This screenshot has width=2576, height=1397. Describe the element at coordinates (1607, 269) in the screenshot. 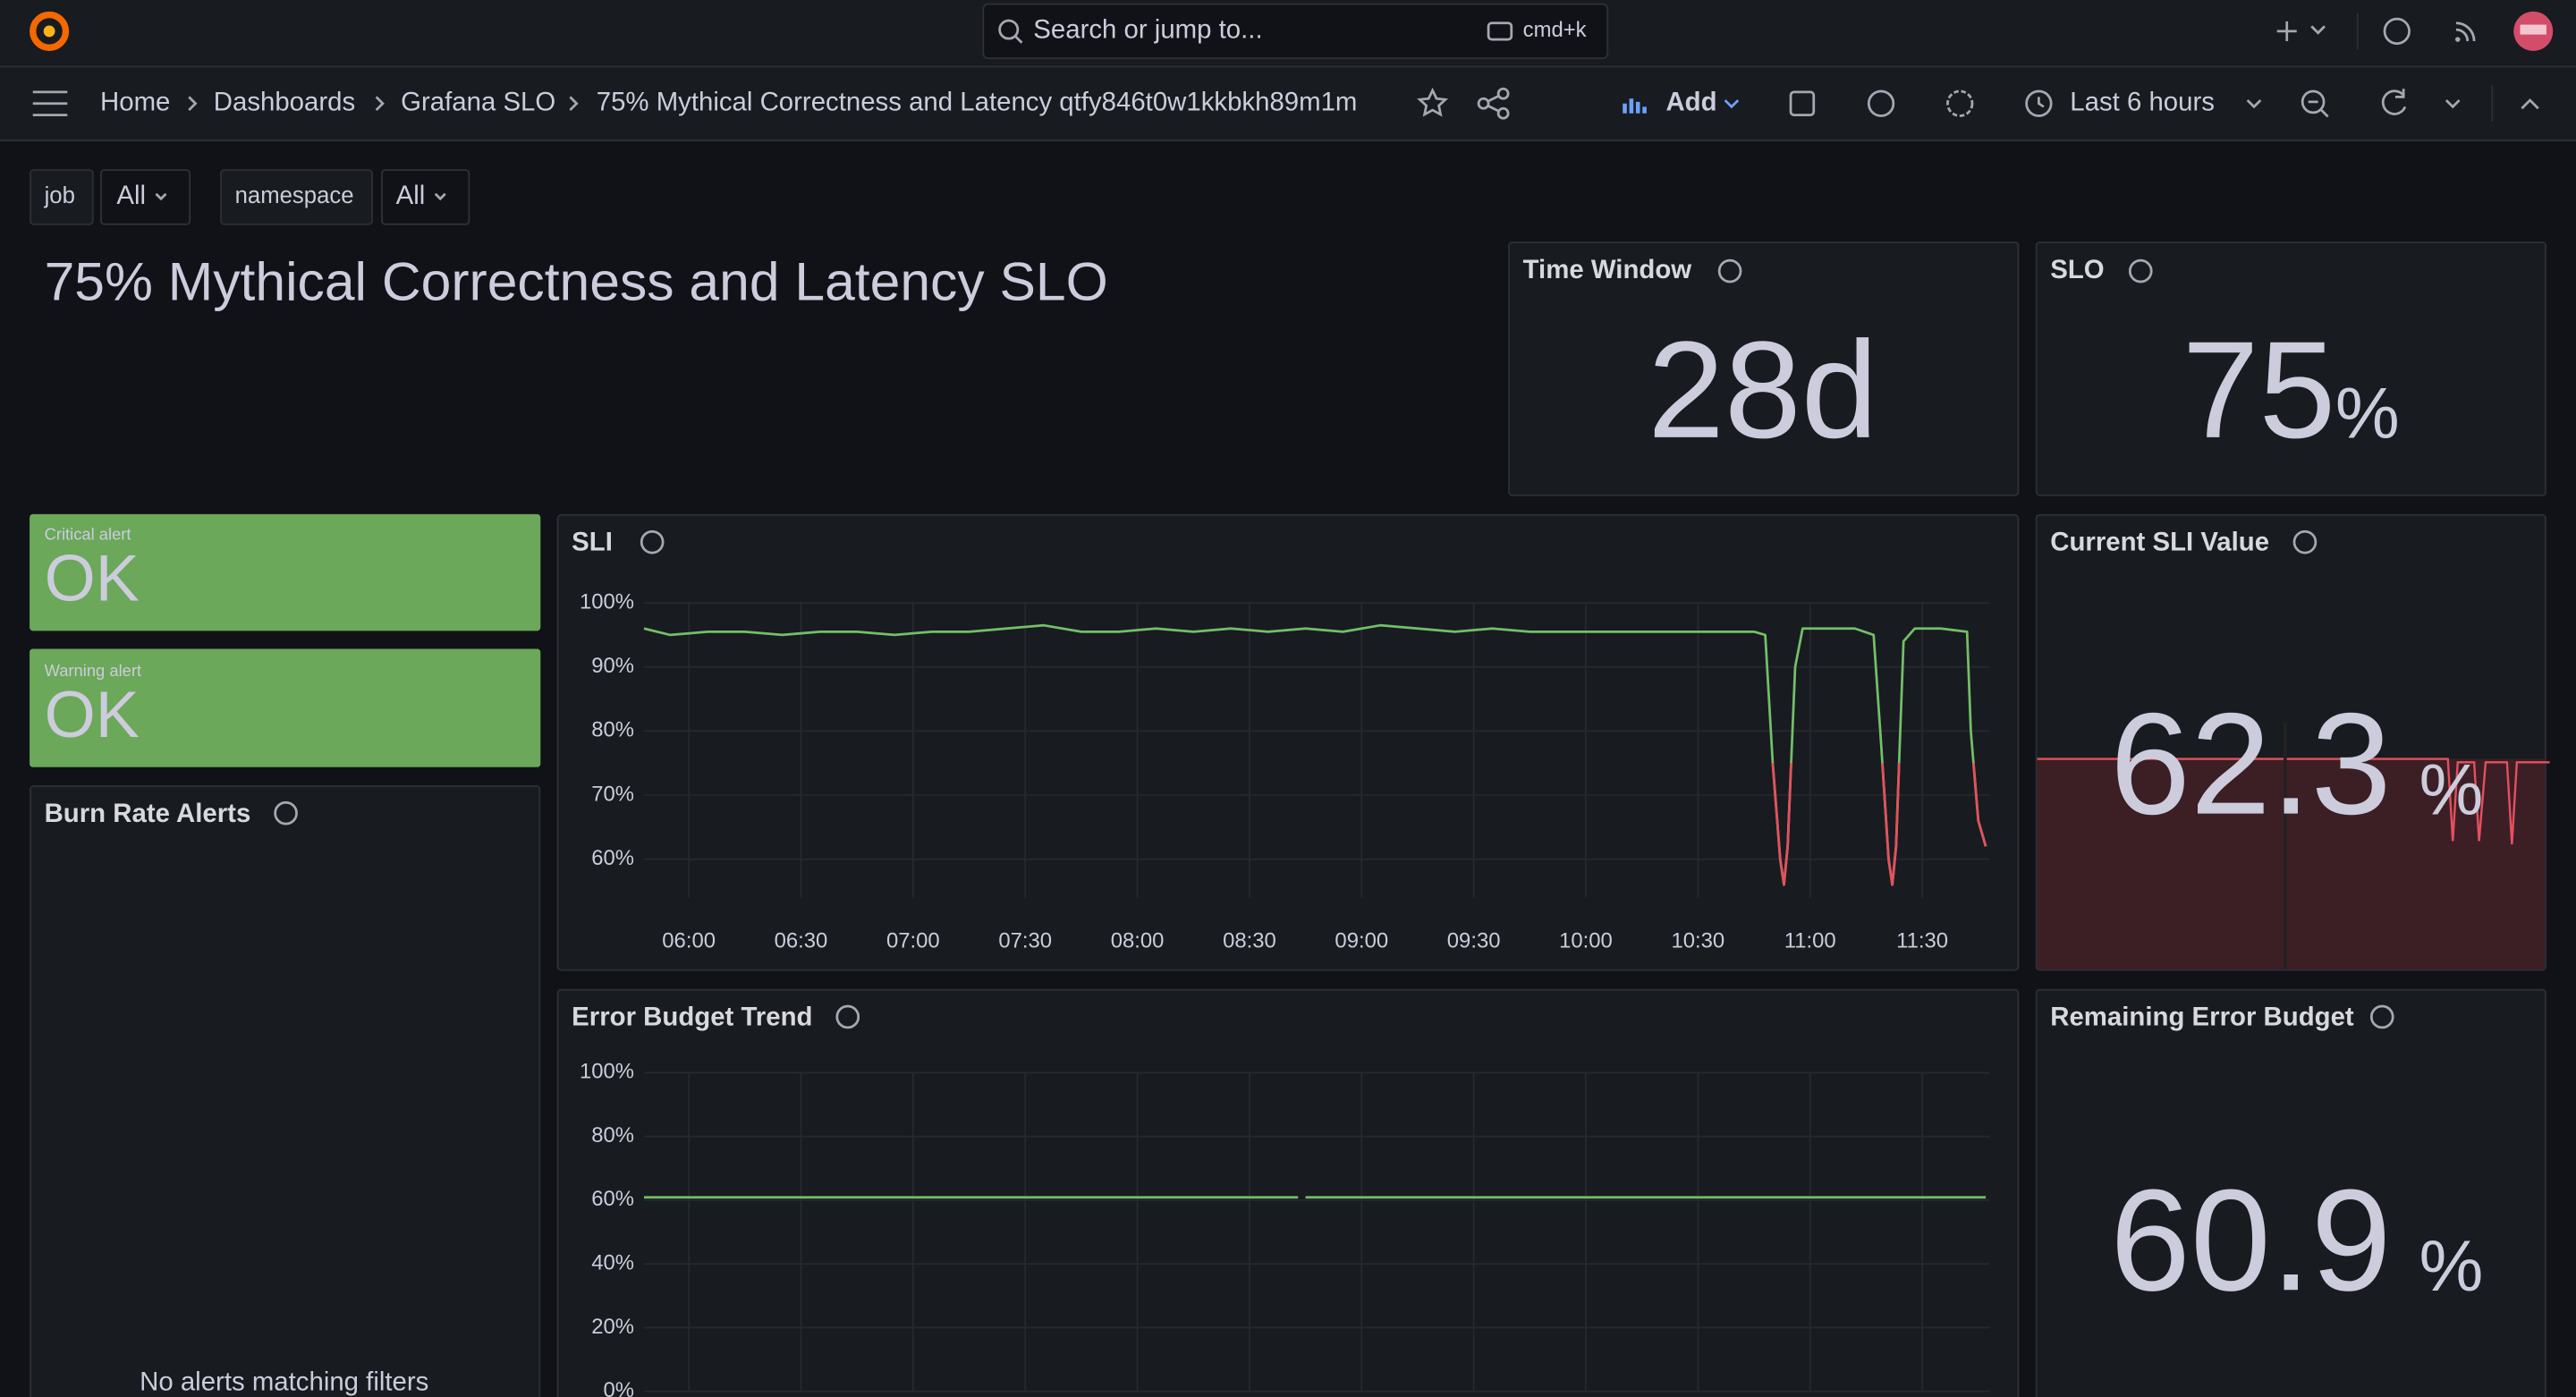

I see `panel-title: Time Window` at that location.